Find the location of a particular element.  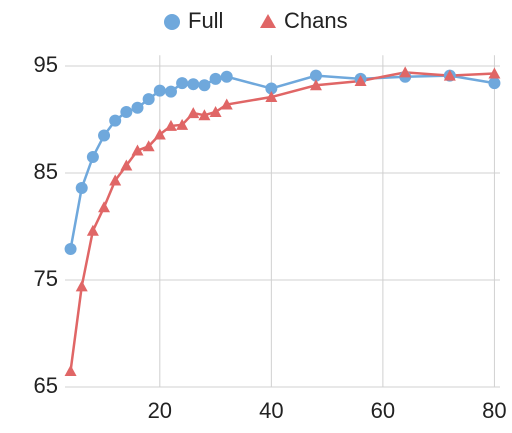

x-tick-label: 80 is located at coordinates (494, 410).